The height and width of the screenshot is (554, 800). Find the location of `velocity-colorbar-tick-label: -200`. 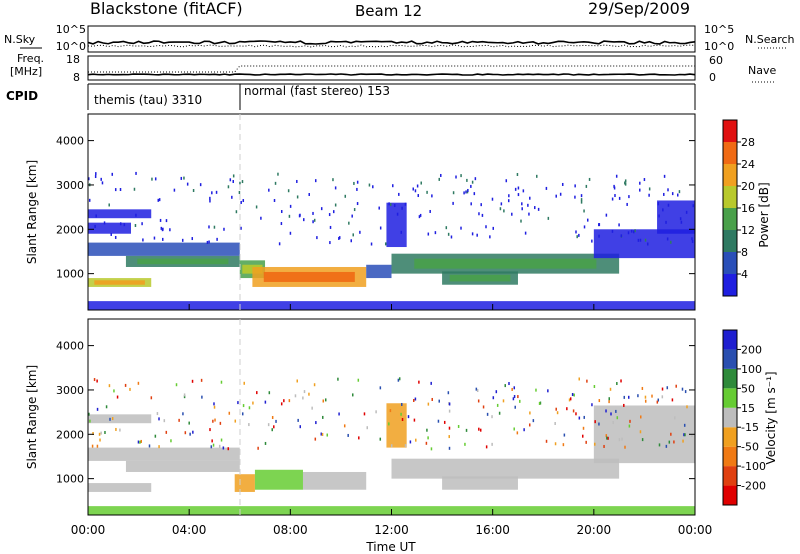

velocity-colorbar-tick-label: -200 is located at coordinates (753, 486).